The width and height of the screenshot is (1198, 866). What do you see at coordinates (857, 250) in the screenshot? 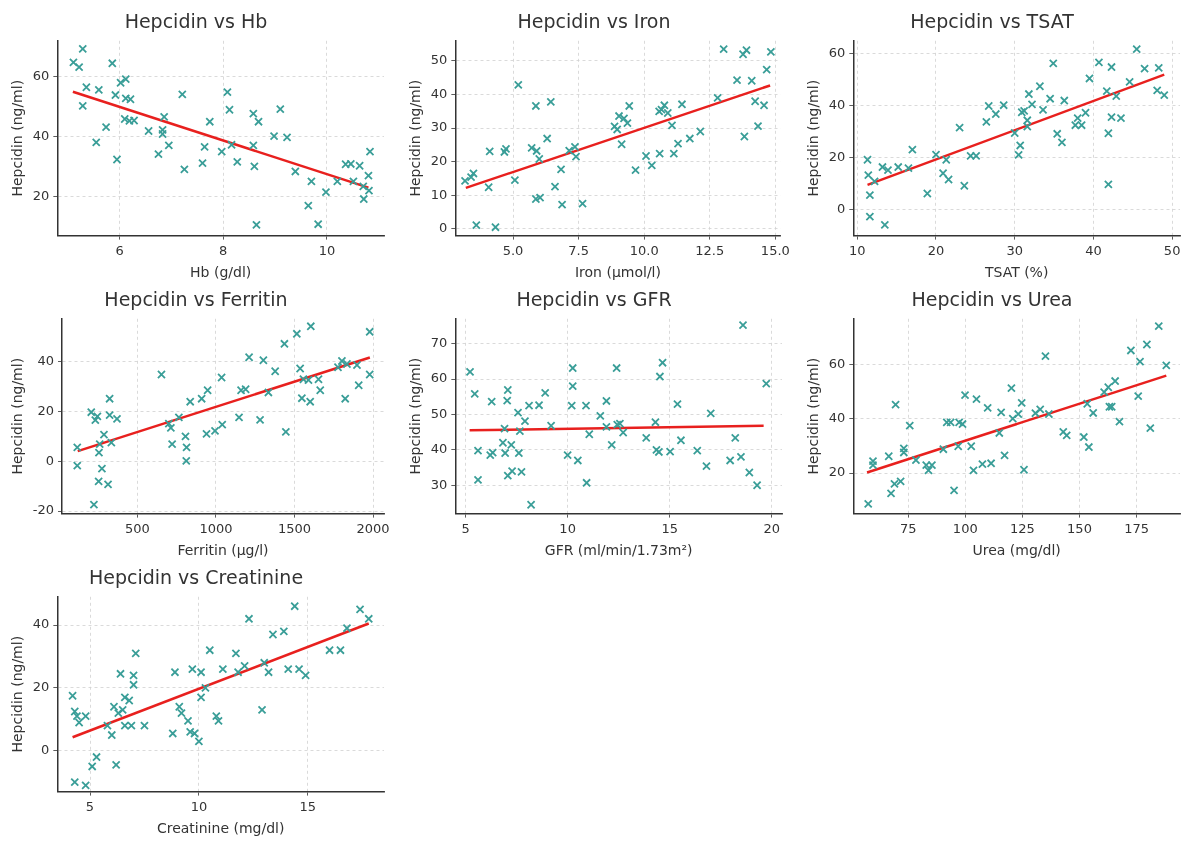
I see `x-tick-label: 10` at bounding box center [857, 250].